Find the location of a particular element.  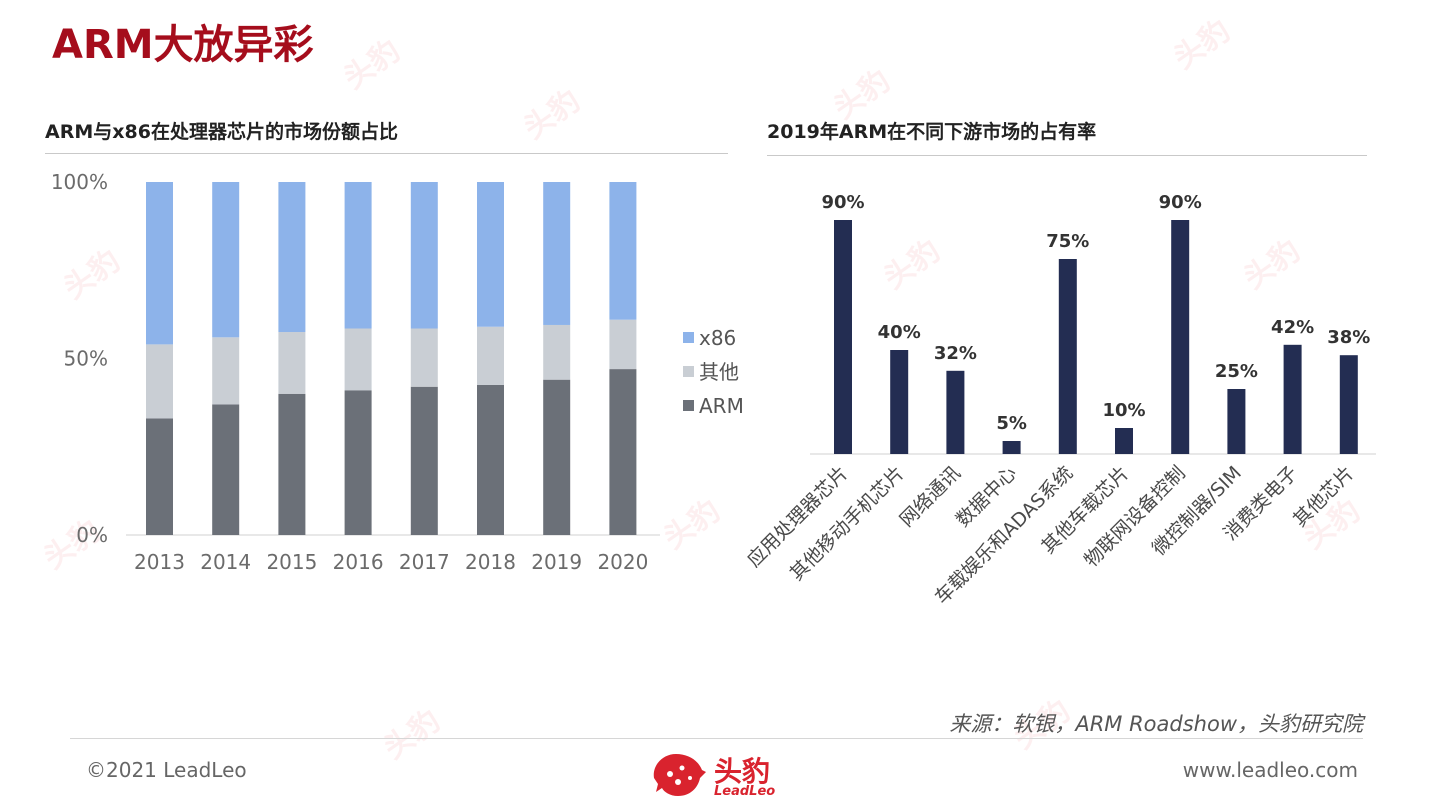

x-tick-label: 2015 is located at coordinates (291, 562).